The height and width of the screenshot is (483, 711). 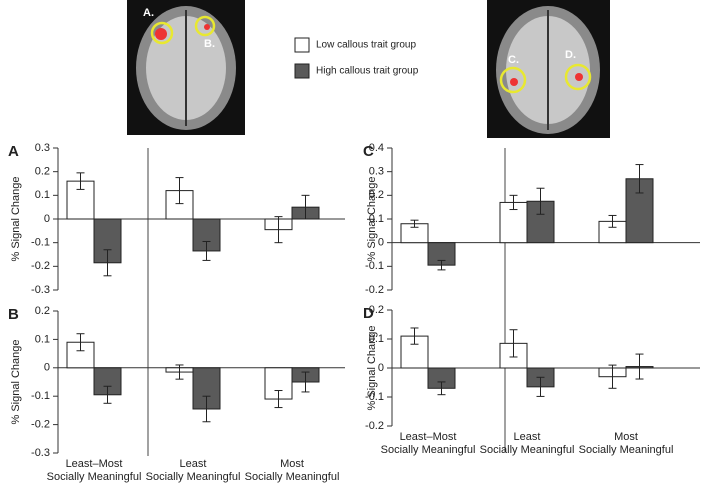 What do you see at coordinates (186, 67) in the screenshot?
I see `brain-image-left` at bounding box center [186, 67].